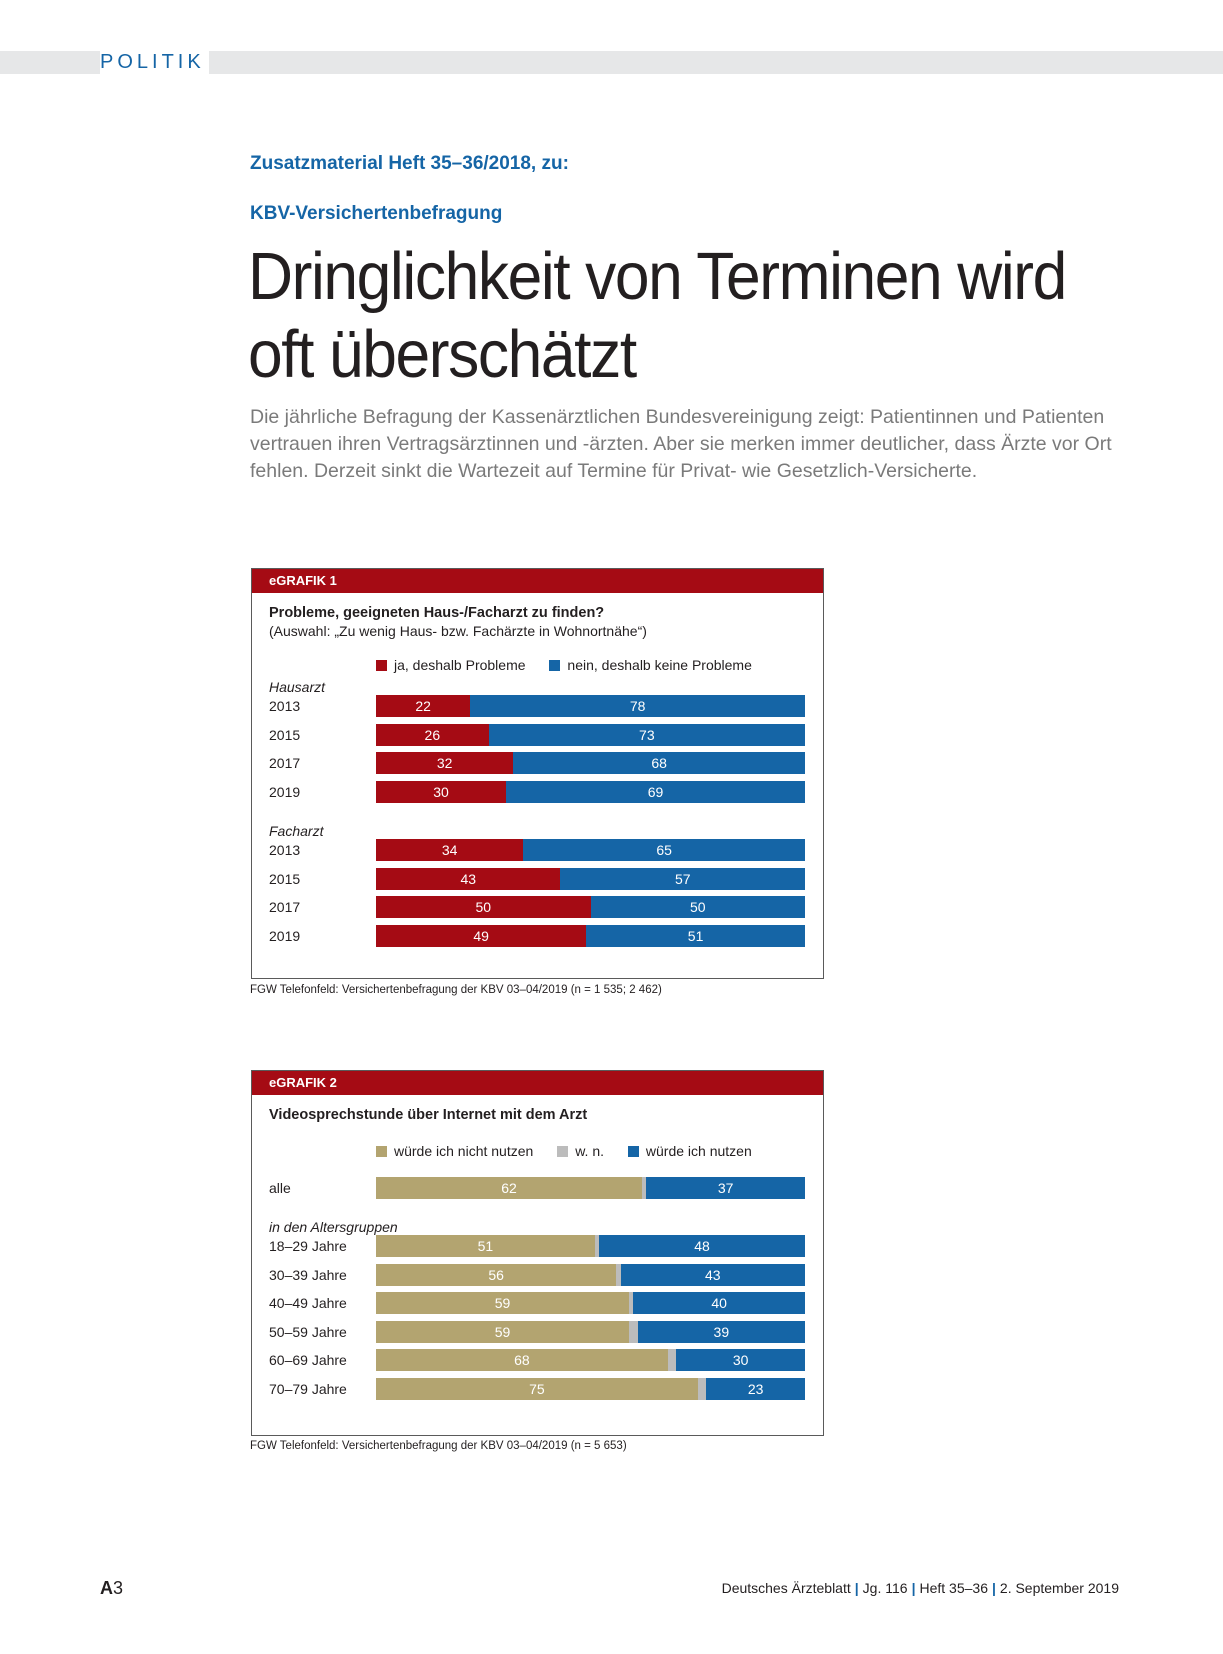  I want to click on section-label: POLITIK, so click(154, 62).